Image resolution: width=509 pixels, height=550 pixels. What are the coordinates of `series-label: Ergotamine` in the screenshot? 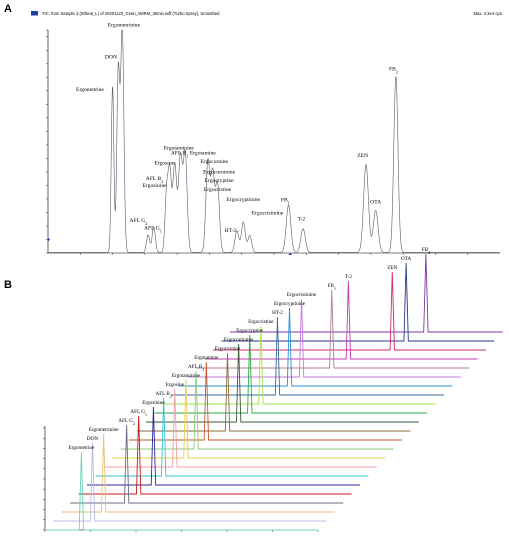 It's located at (206, 358).